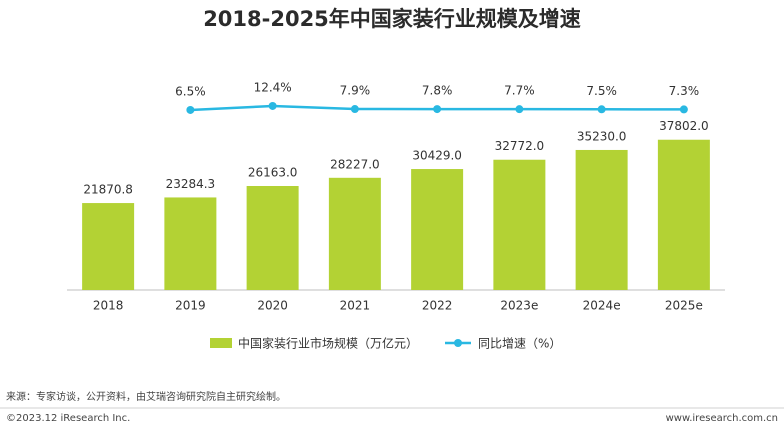  What do you see at coordinates (328, 343) in the screenshot?
I see `legend-label: 中国家装行业市场规模（万亿元）` at bounding box center [328, 343].